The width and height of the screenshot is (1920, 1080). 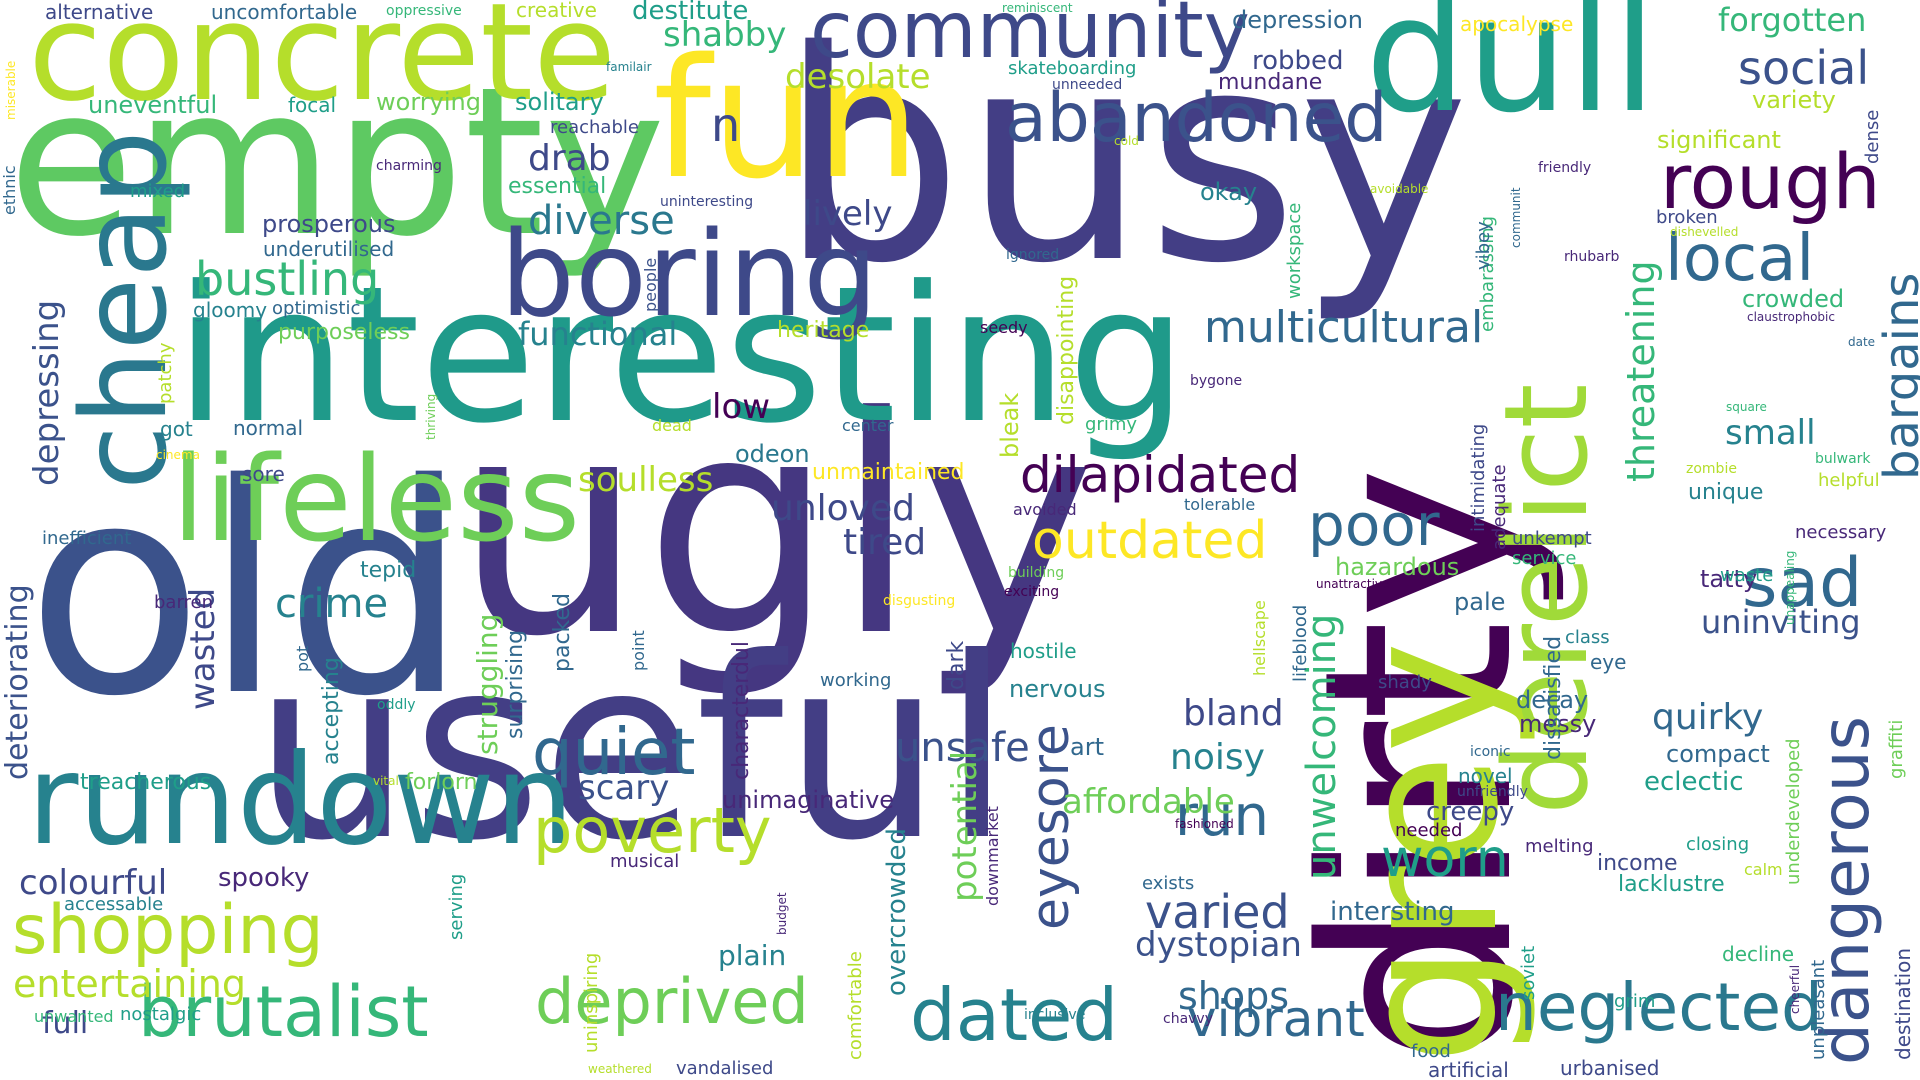 I want to click on word-characterdul: characterdul, so click(x=741, y=710).